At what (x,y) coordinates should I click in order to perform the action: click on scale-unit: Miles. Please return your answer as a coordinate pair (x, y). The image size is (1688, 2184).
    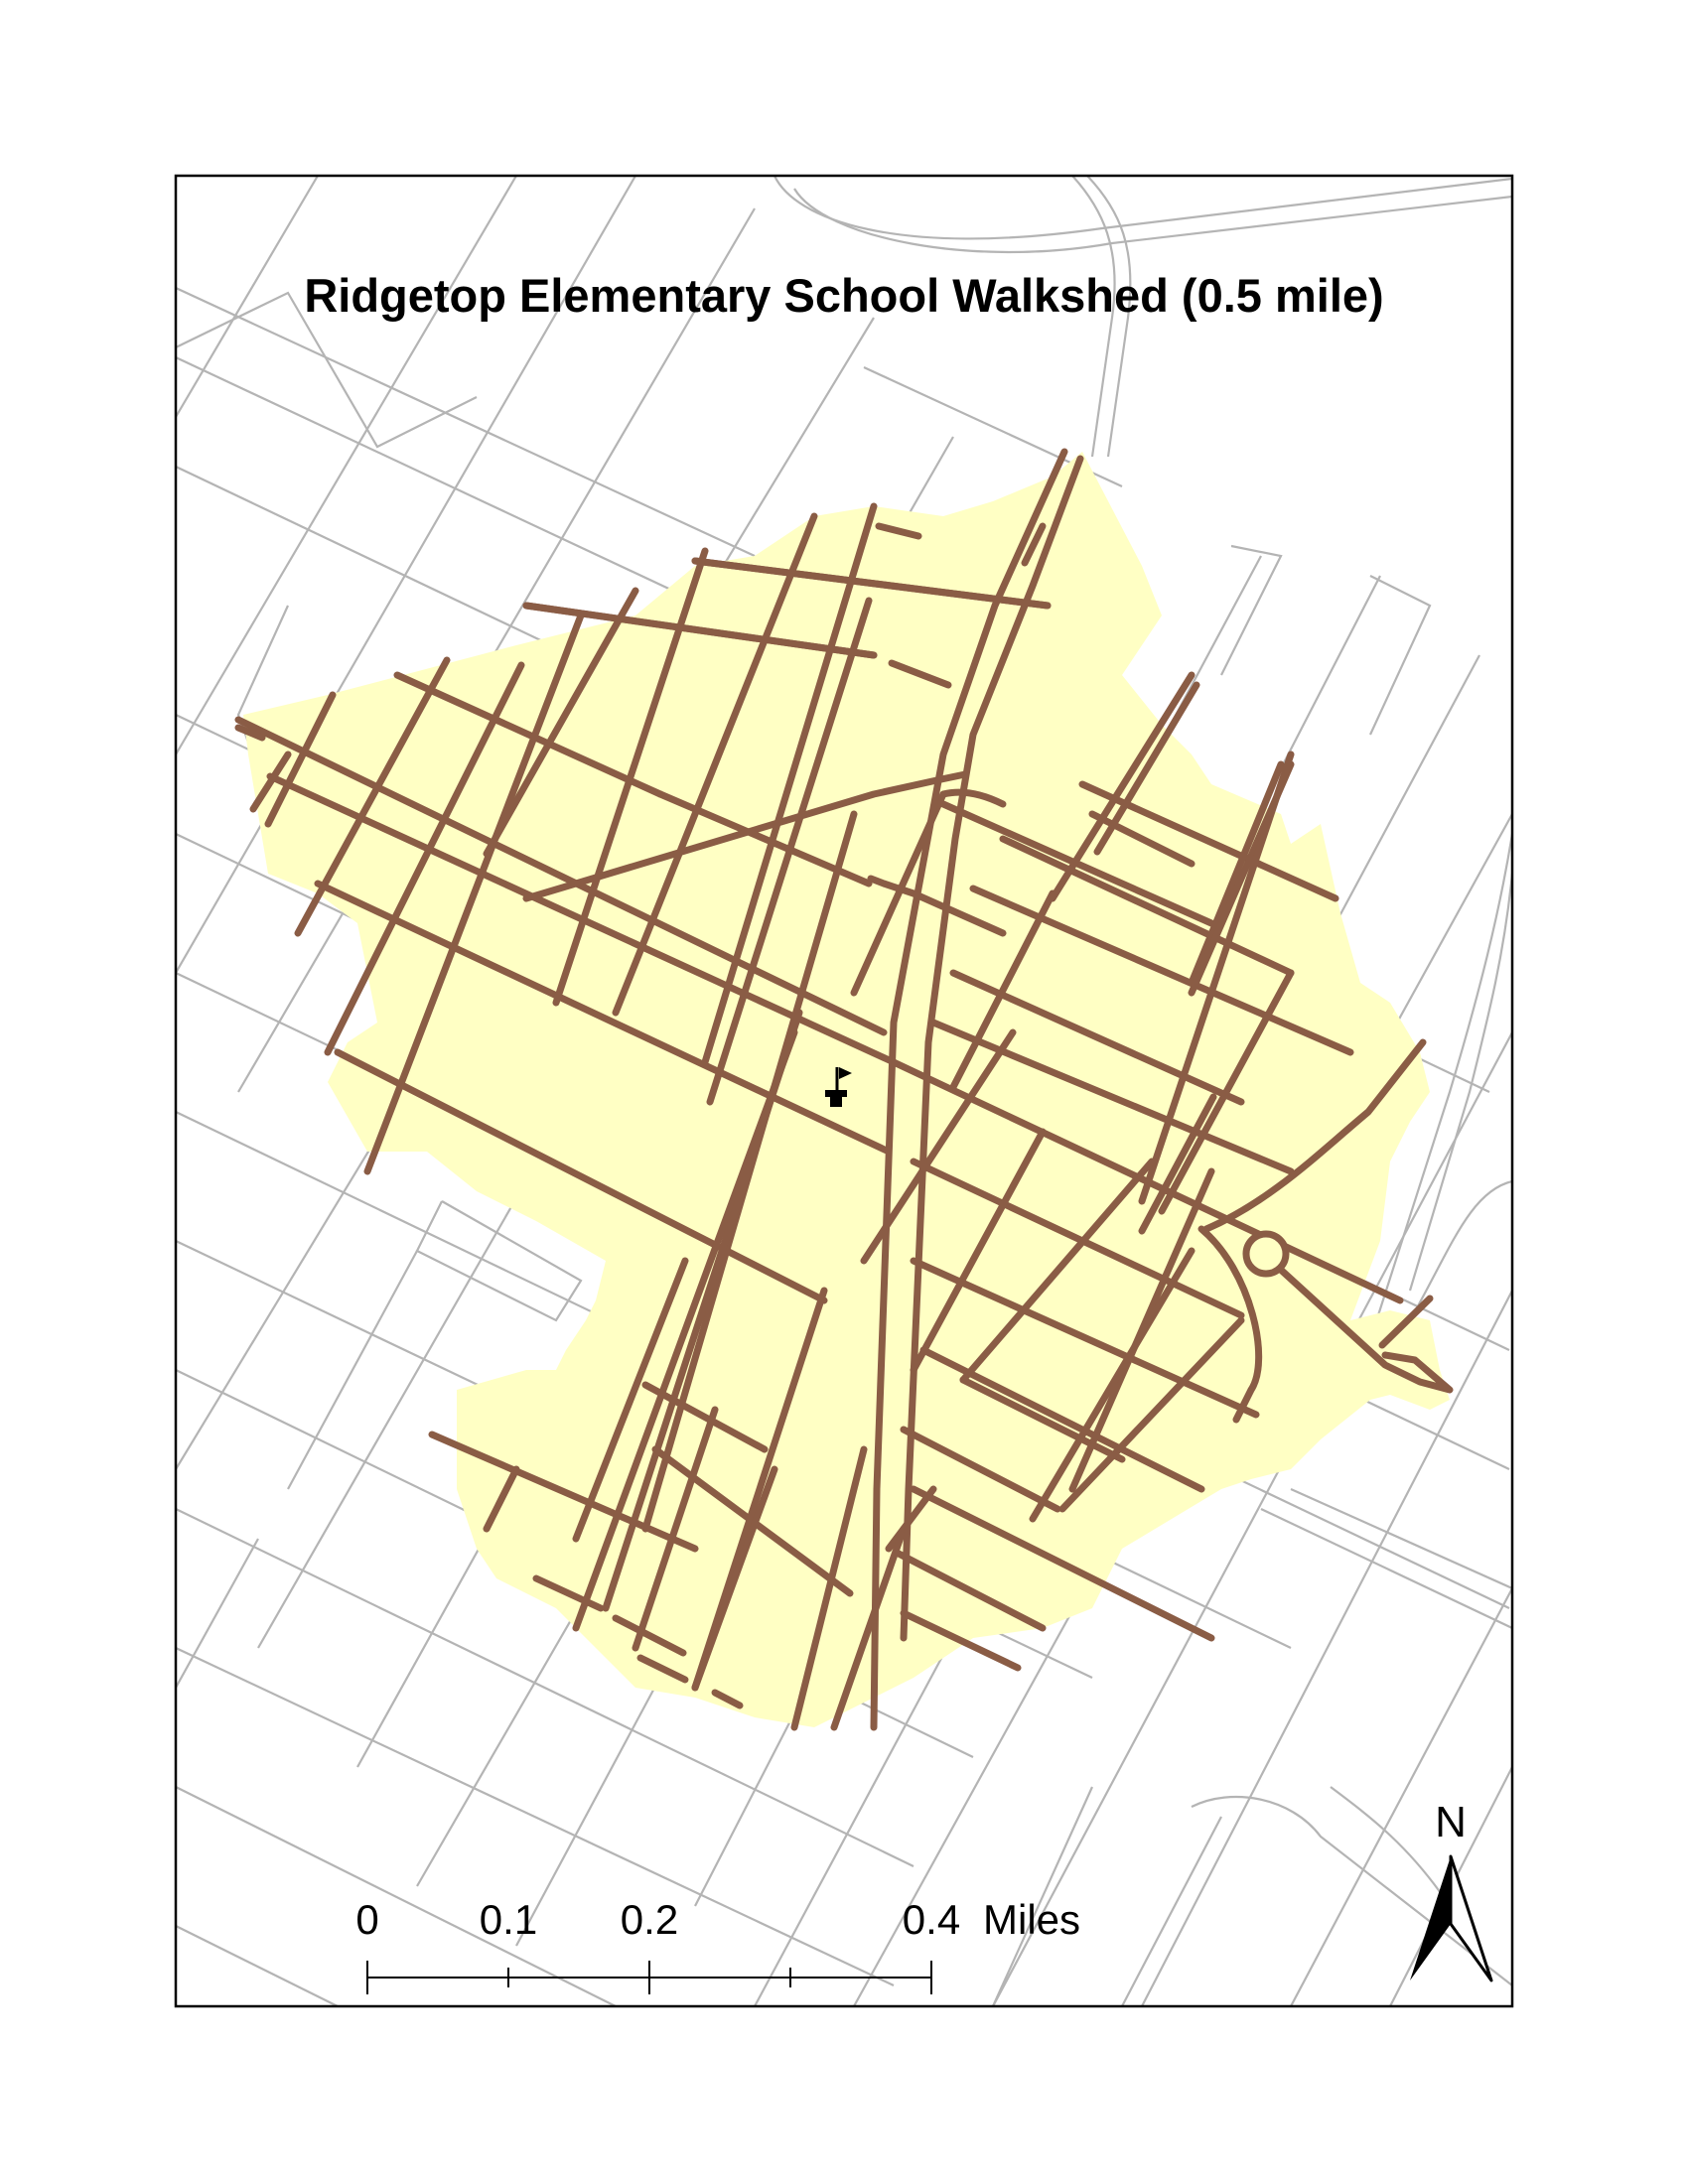
    Looking at the image, I should click on (1031, 1919).